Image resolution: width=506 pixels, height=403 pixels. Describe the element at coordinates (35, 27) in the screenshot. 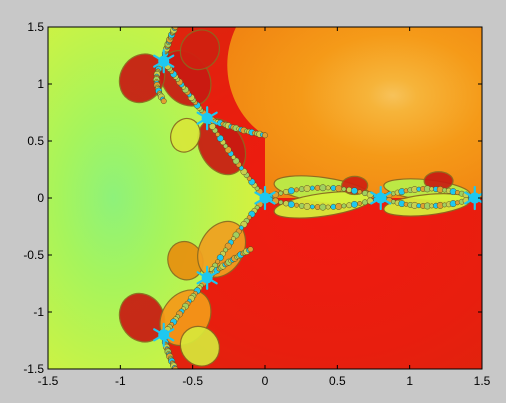

I see `y-tick-label: 1.5` at that location.